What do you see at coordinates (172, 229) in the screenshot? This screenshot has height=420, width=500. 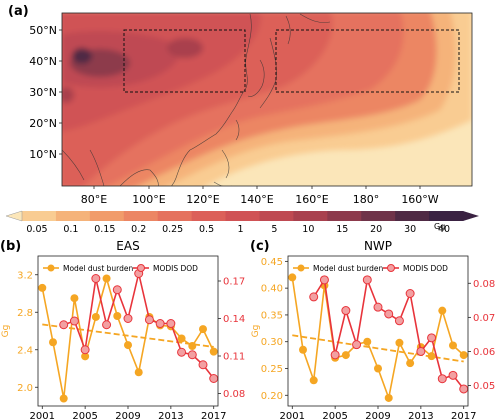 I see `colorbar-tick-label: 0.25` at bounding box center [172, 229].